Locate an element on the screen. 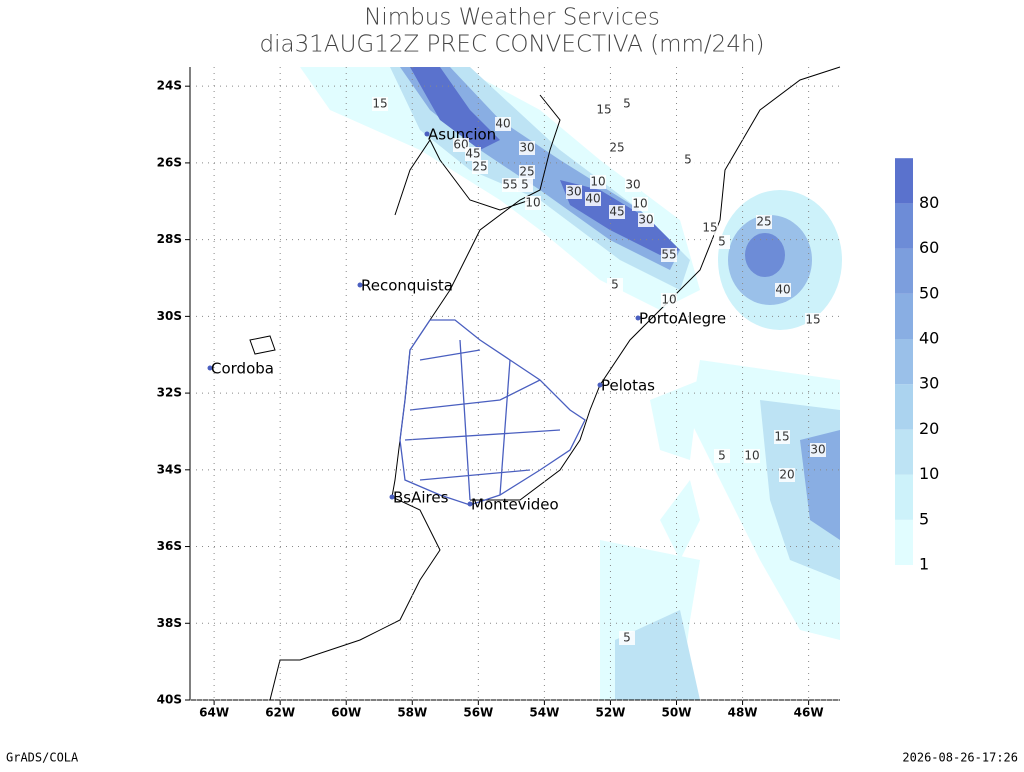  subtitle: dia31AUG12Z PREC CONVECTIVA (mm/24h) is located at coordinates (511, 45).